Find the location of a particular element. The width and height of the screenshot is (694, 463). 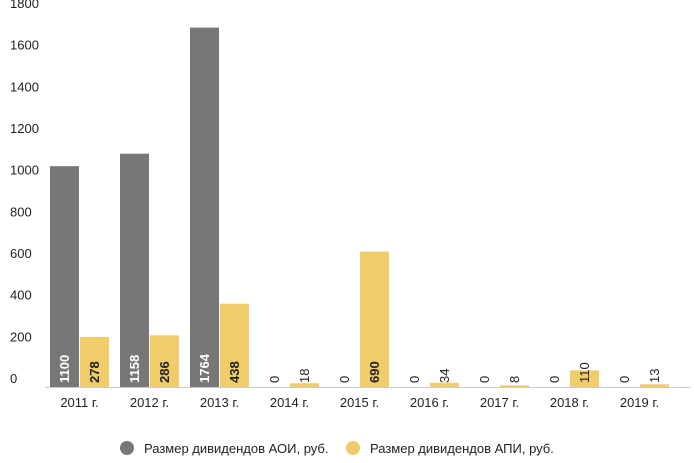

y-tick-label: 1600 is located at coordinates (24, 45).